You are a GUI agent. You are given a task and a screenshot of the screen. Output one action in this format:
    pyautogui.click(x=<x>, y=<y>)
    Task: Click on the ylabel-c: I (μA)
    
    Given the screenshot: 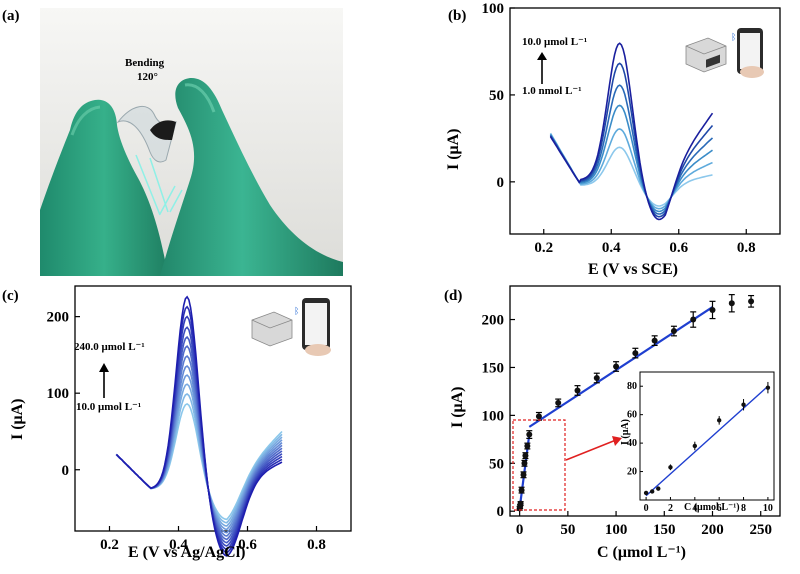 What is the action you would take?
    pyautogui.click(x=17, y=419)
    